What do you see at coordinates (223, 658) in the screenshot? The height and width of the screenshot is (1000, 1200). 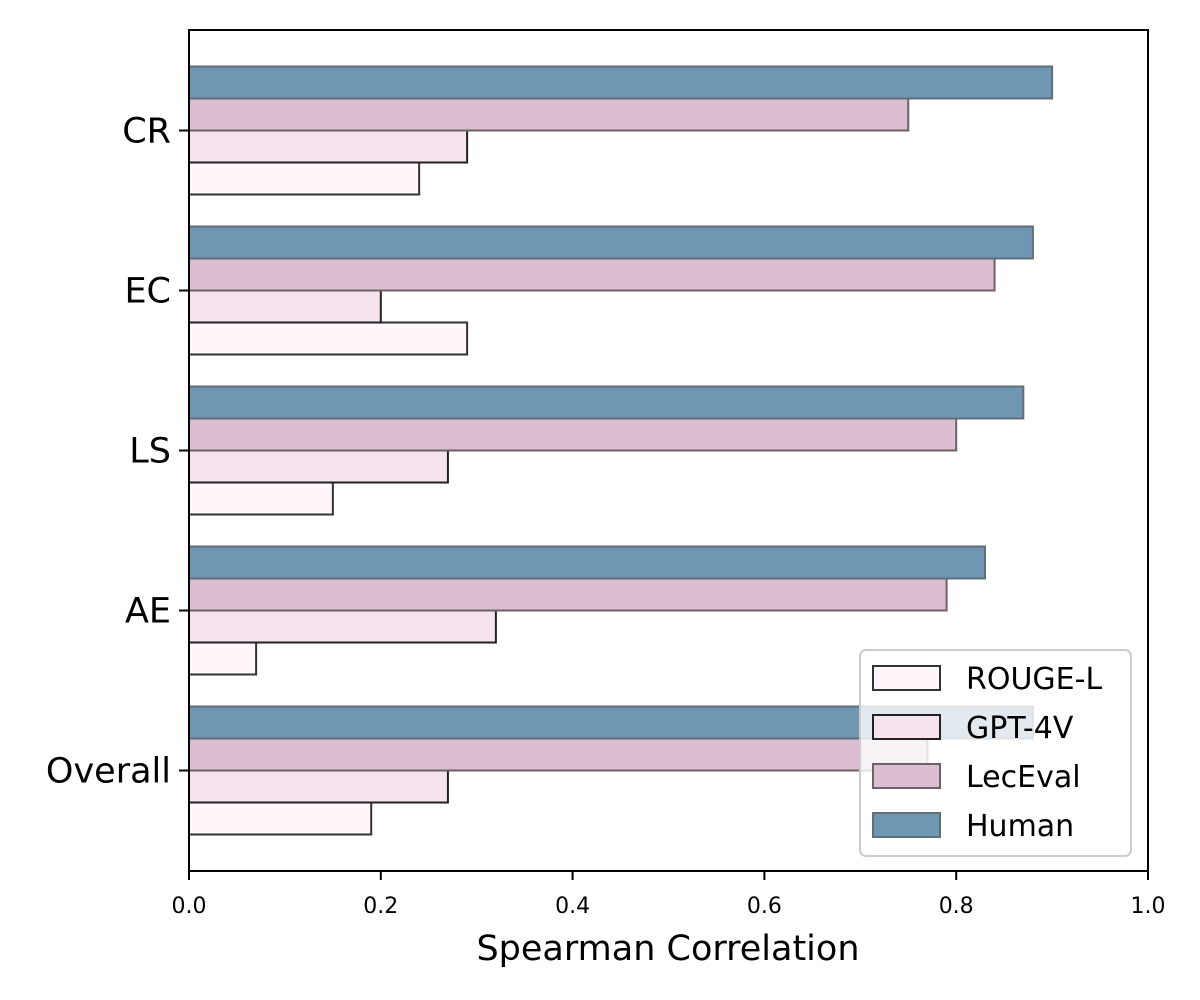 I see `bar-ae-rouge-l` at bounding box center [223, 658].